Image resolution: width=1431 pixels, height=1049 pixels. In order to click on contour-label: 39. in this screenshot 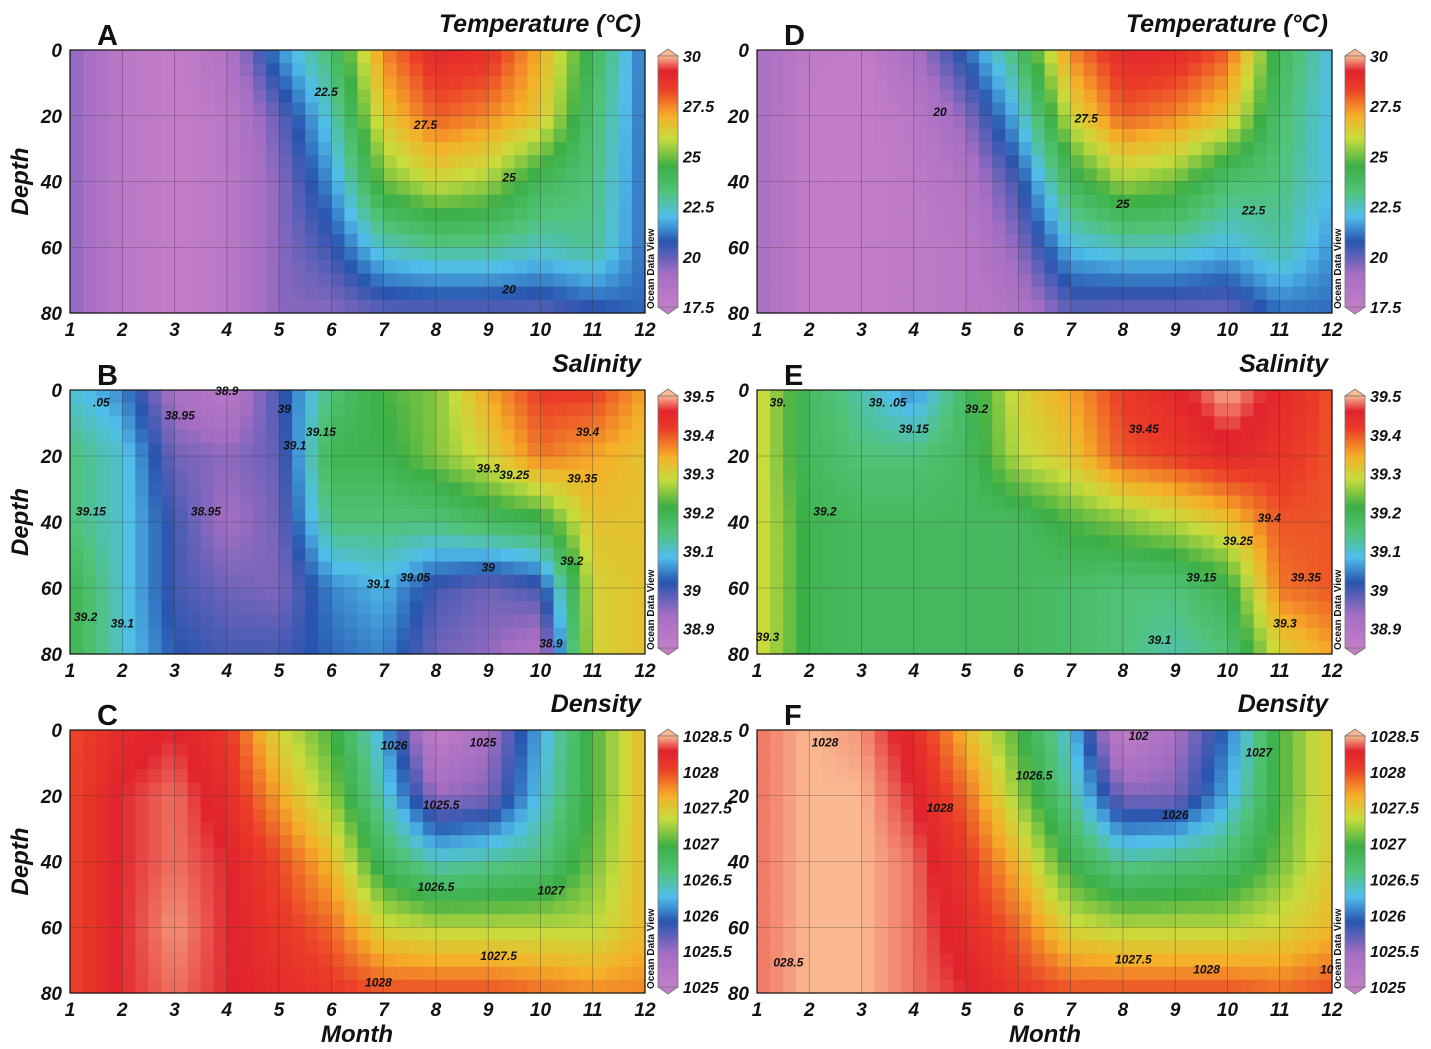, I will do `click(778, 403)`.